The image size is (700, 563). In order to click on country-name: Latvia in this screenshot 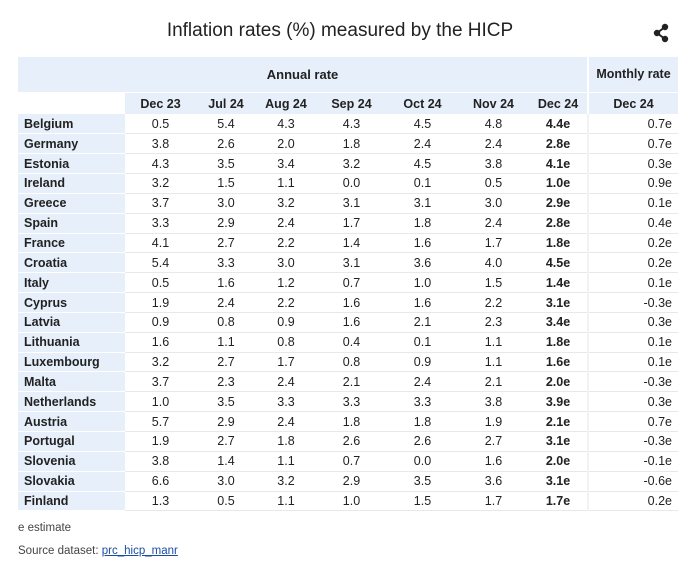, I will do `click(71, 322)`.